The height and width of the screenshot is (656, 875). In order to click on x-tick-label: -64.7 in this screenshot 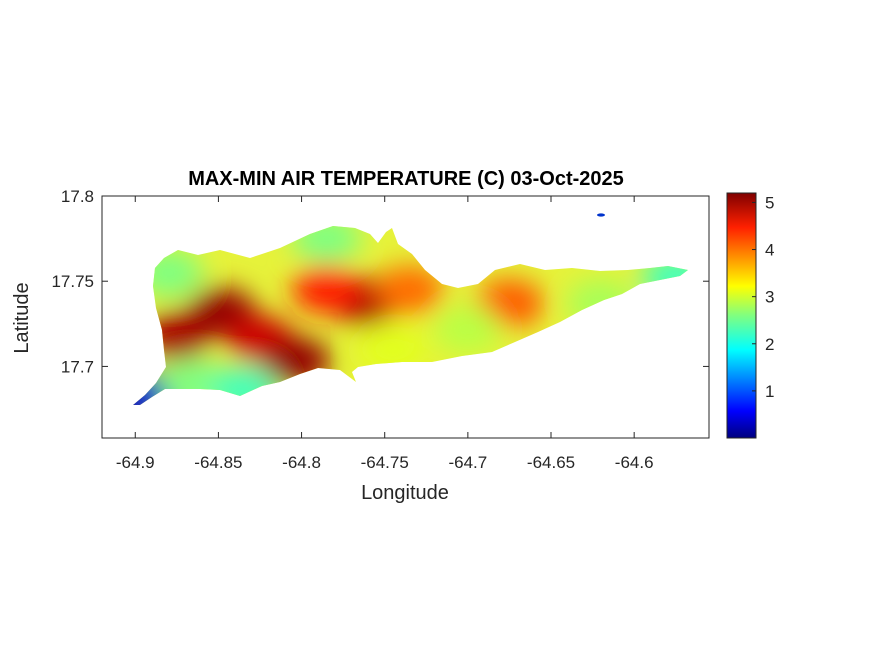, I will do `click(467, 462)`.